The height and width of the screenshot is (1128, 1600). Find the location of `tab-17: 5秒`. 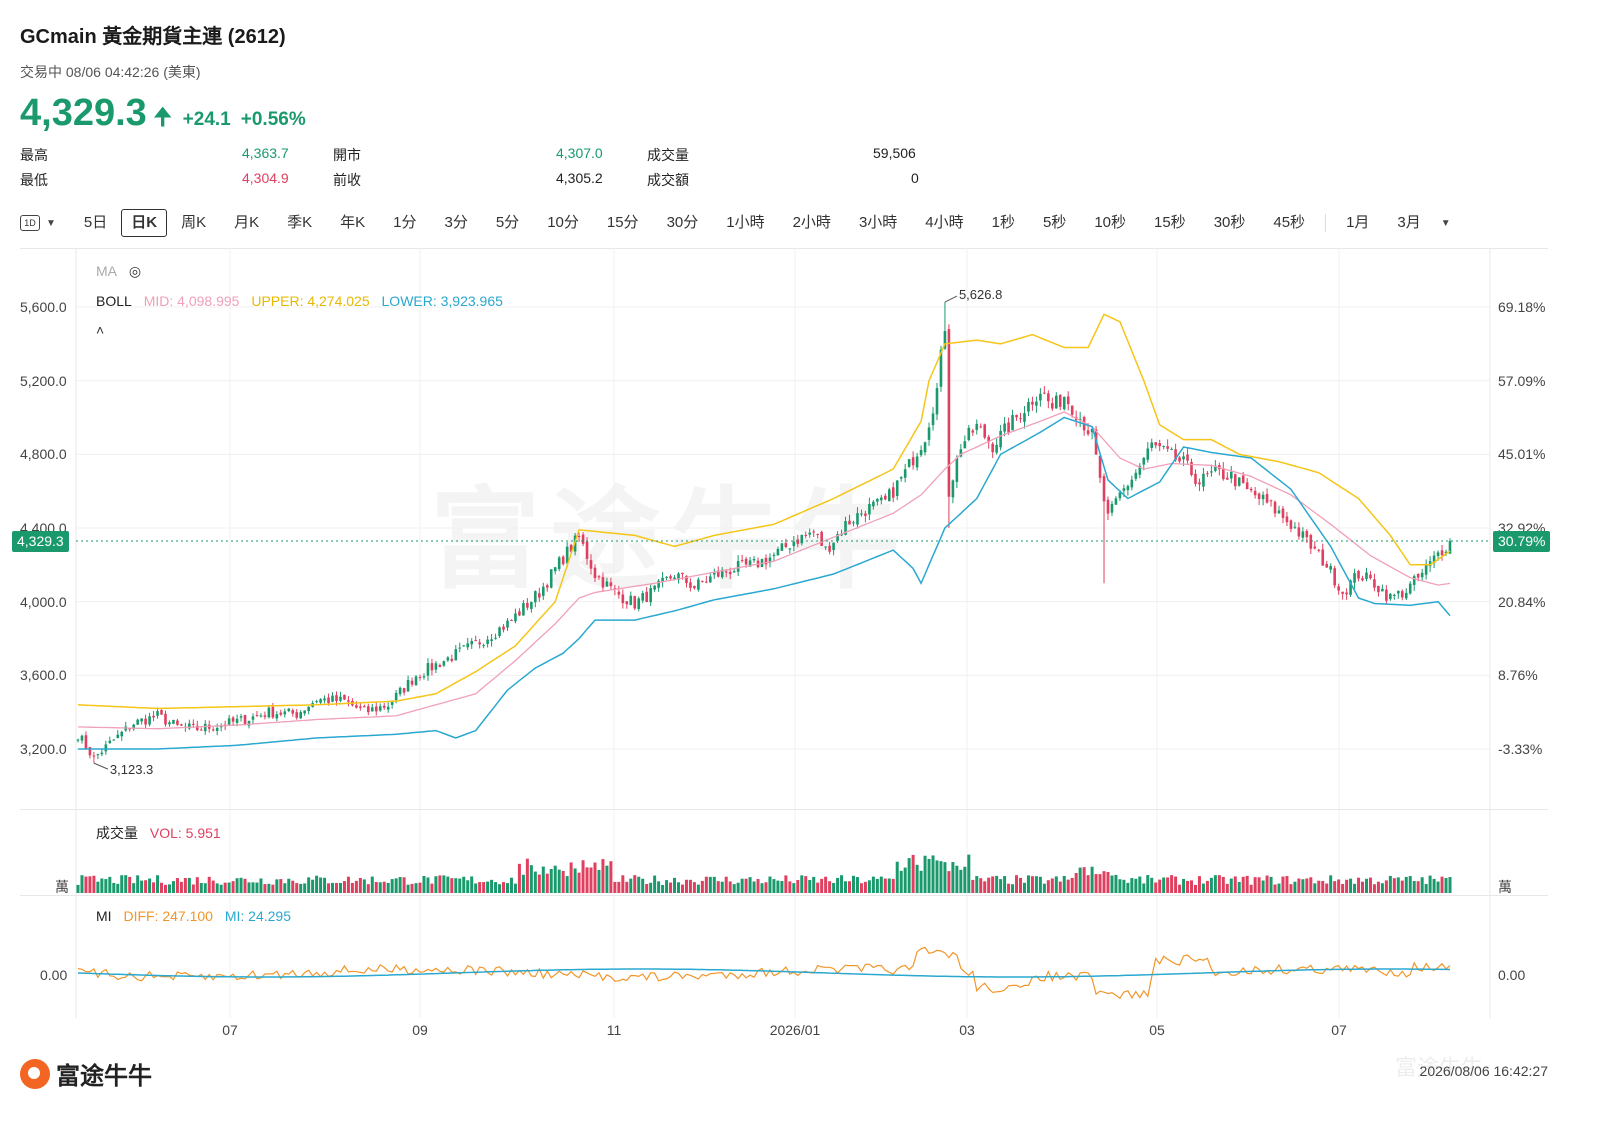

tab-17: 5秒 is located at coordinates (1054, 222).